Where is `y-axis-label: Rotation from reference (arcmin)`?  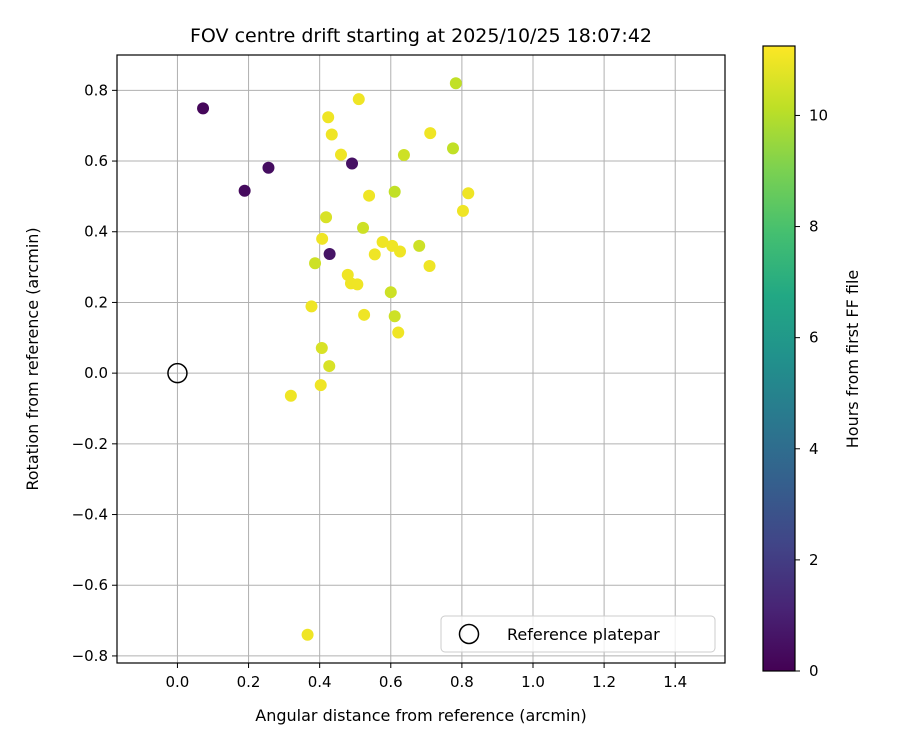
y-axis-label: Rotation from reference (arcmin) is located at coordinates (32, 358).